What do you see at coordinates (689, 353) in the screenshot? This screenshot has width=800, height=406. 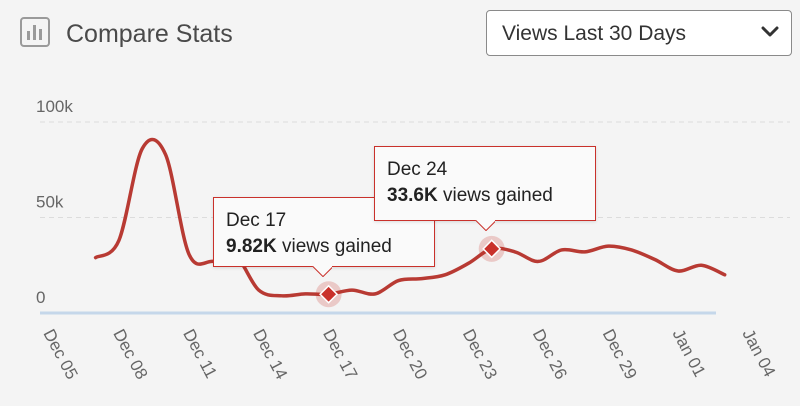 I see `x-tick-label: Jan 01` at bounding box center [689, 353].